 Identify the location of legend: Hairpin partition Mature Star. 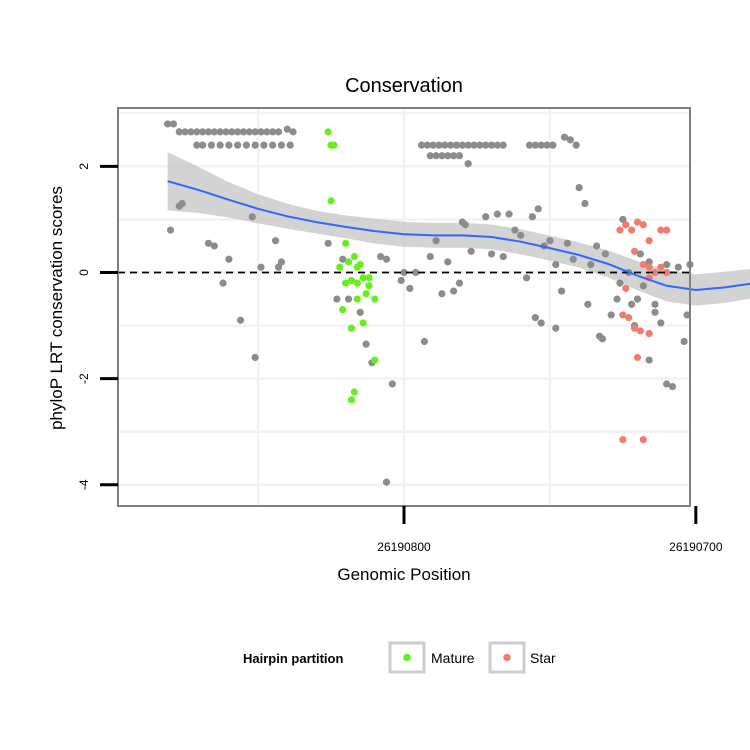
(399, 657).